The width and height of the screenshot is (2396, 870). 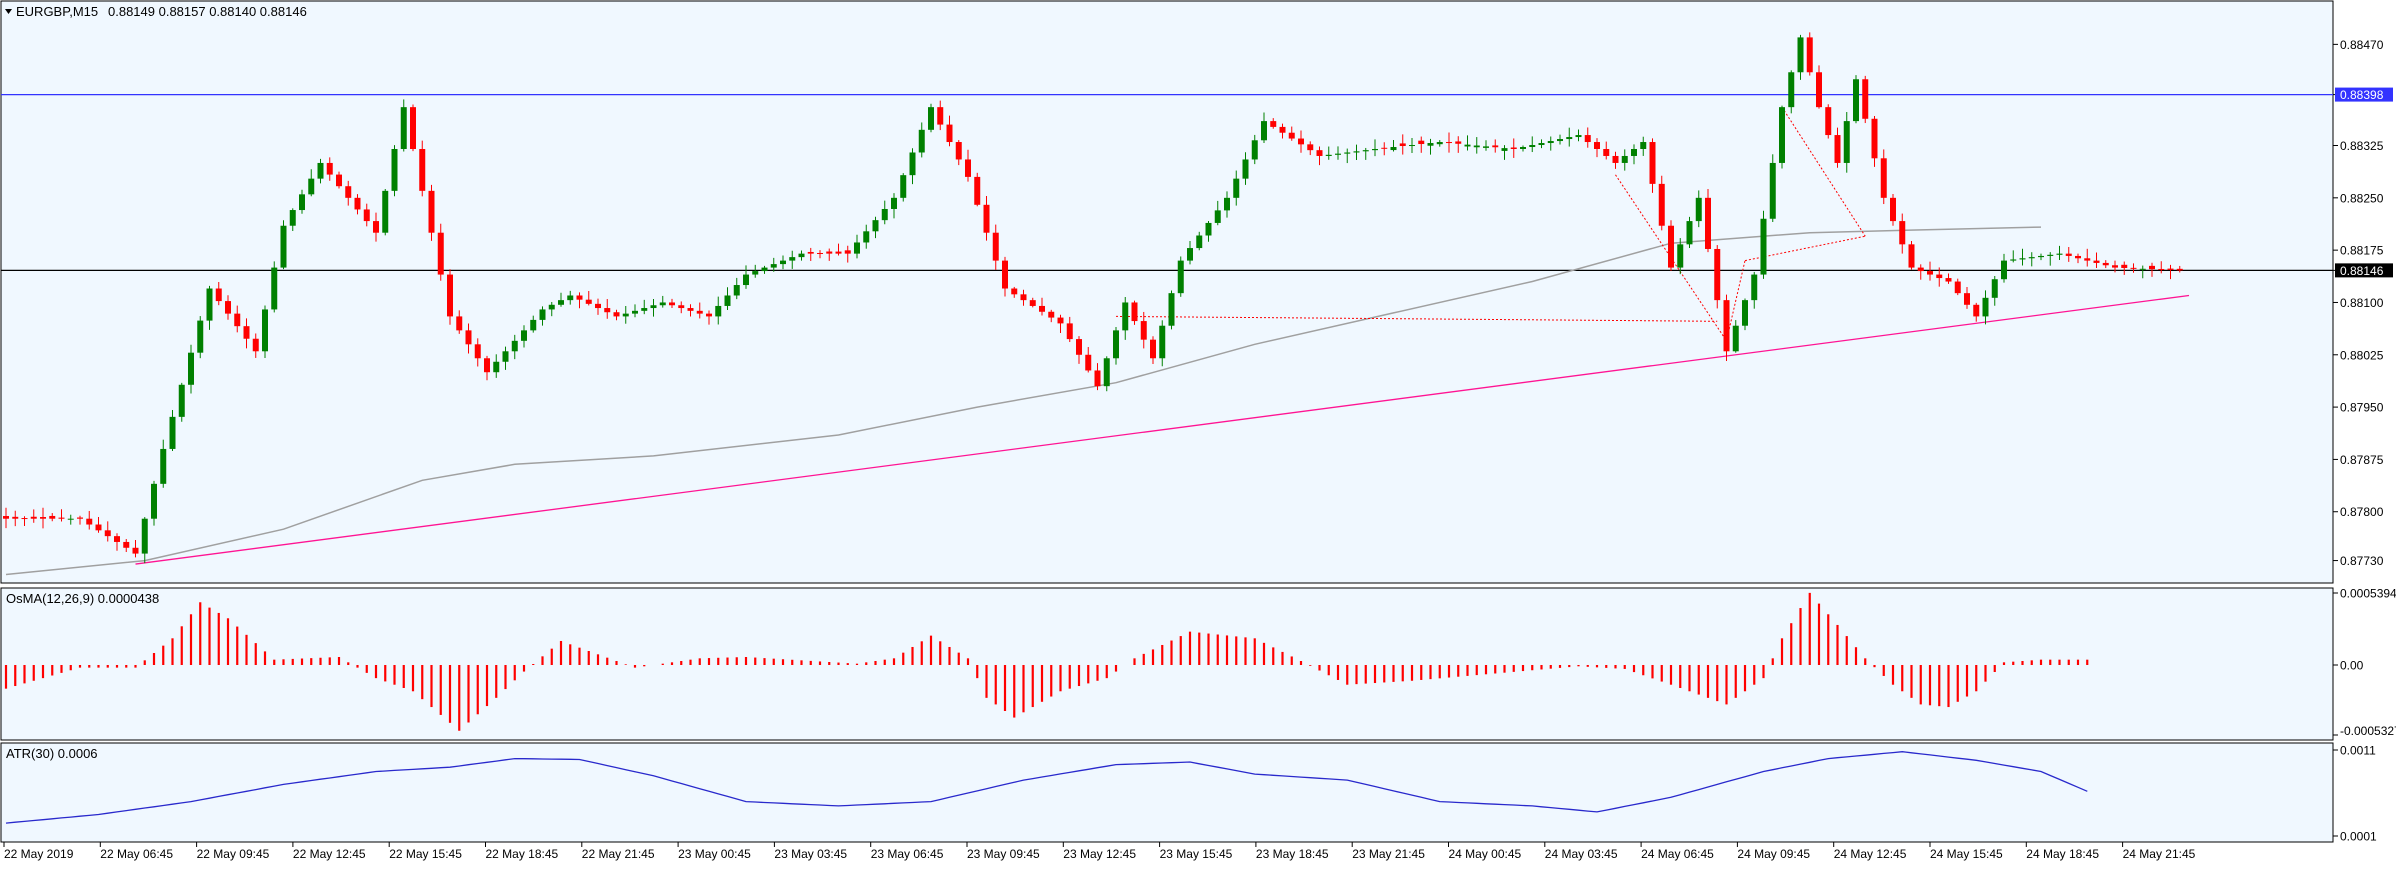 What do you see at coordinates (207, 11) in the screenshot?
I see `ohlc-values: 0.88149 0.88157 0.88140 0.88146` at bounding box center [207, 11].